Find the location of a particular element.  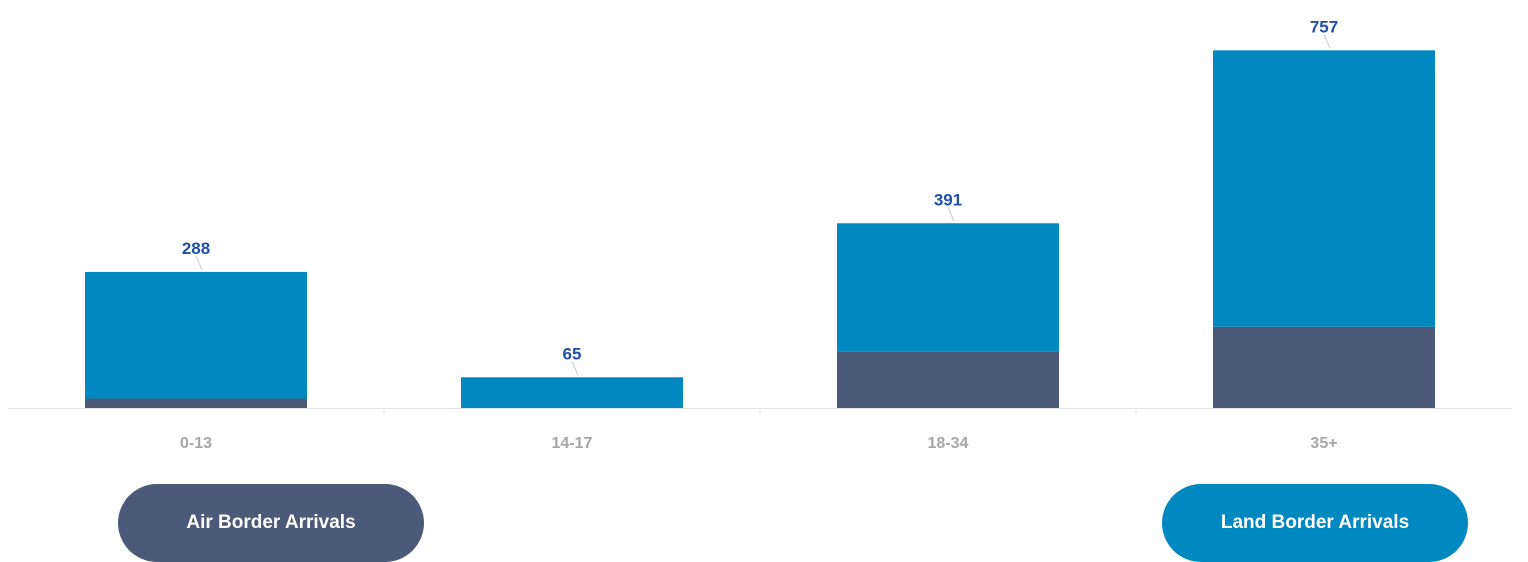

bar-air-35+ is located at coordinates (1324, 367).